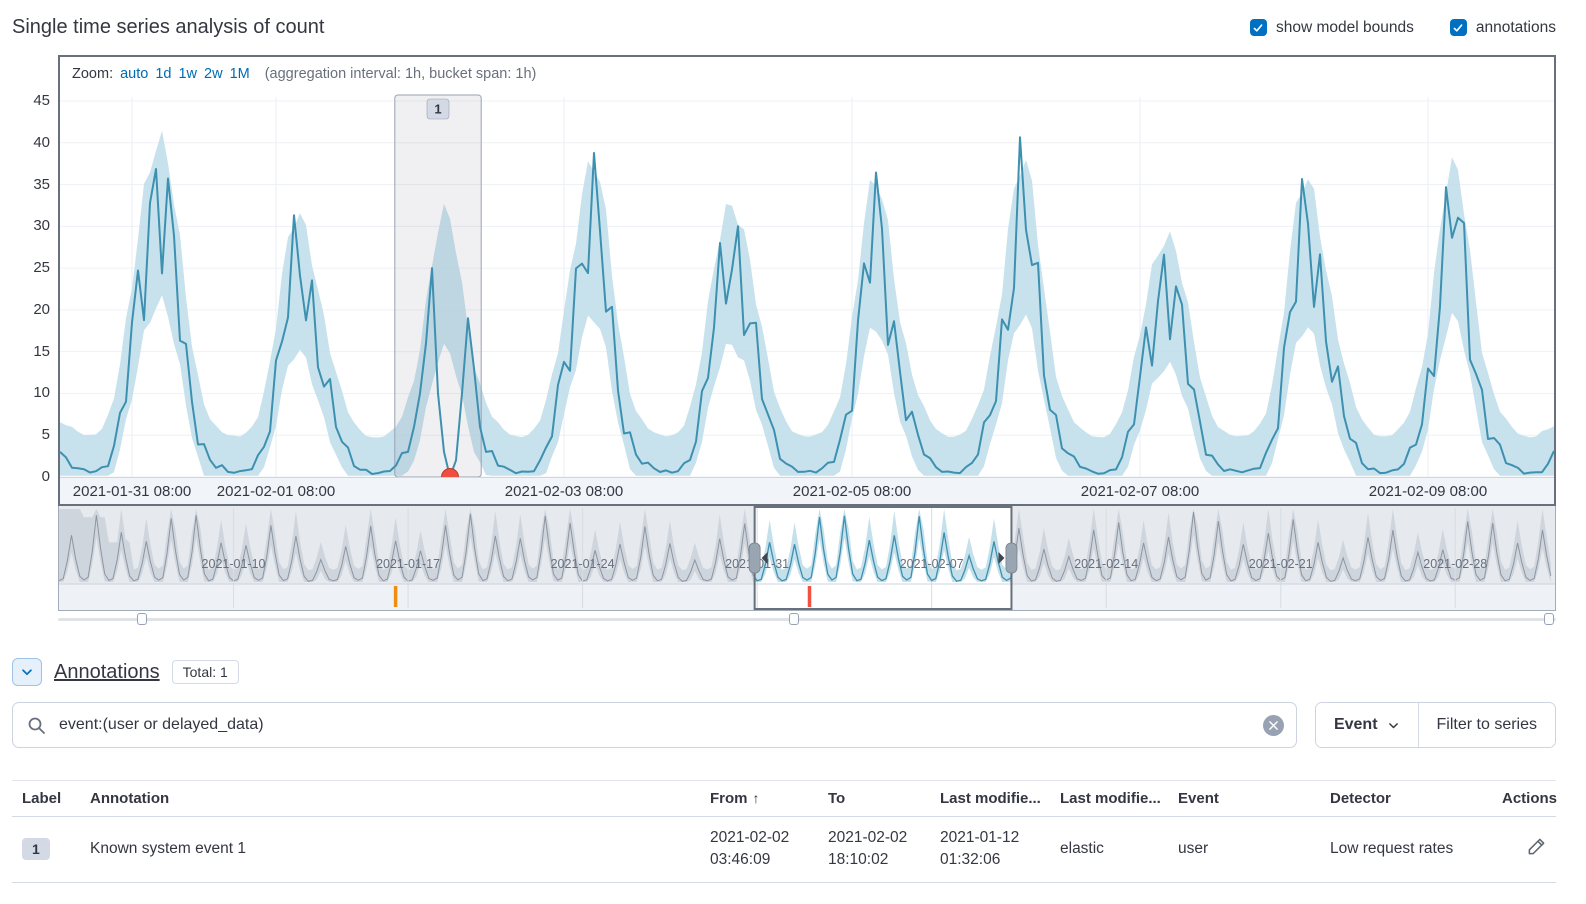 The image size is (1586, 904). I want to click on annotations-heading: Annotations, so click(107, 671).